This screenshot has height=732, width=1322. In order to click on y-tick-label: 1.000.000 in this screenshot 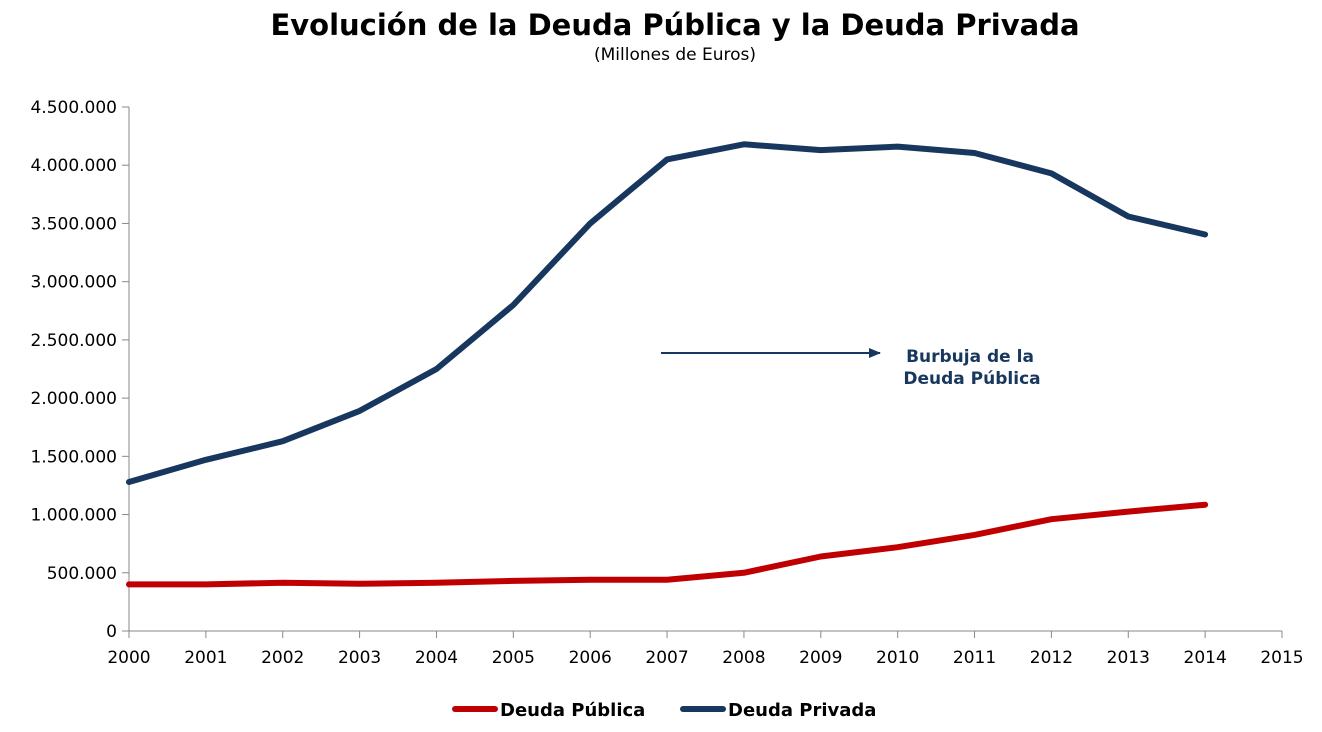, I will do `click(73, 516)`.